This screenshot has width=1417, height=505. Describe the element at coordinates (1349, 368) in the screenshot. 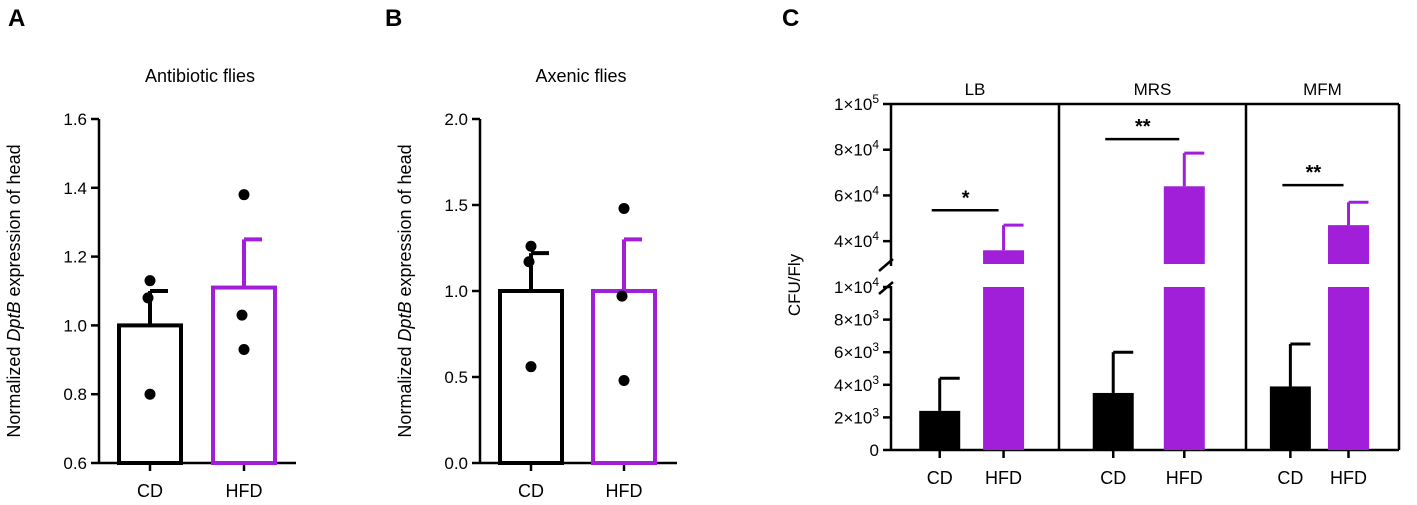

I see `bar-hfd-lower-mfm` at that location.